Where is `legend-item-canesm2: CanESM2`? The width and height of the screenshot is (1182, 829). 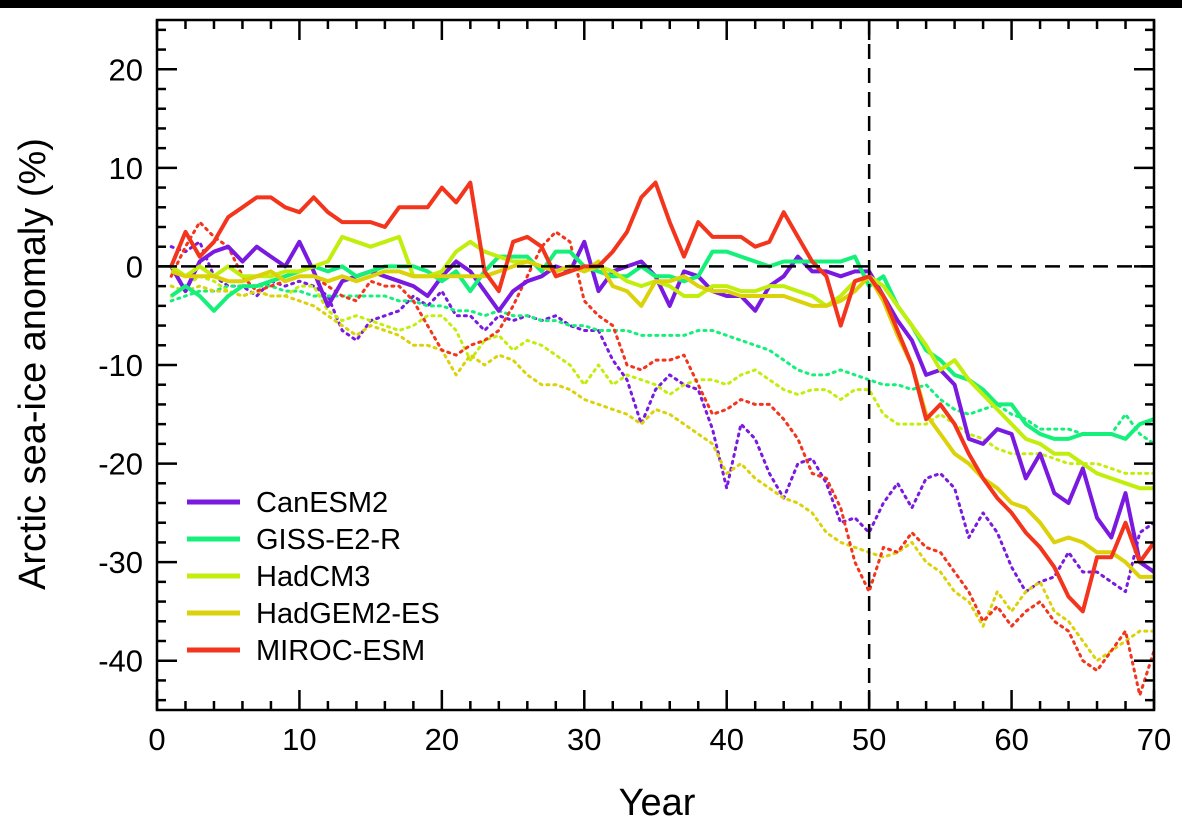 legend-item-canesm2: CanESM2 is located at coordinates (287, 503).